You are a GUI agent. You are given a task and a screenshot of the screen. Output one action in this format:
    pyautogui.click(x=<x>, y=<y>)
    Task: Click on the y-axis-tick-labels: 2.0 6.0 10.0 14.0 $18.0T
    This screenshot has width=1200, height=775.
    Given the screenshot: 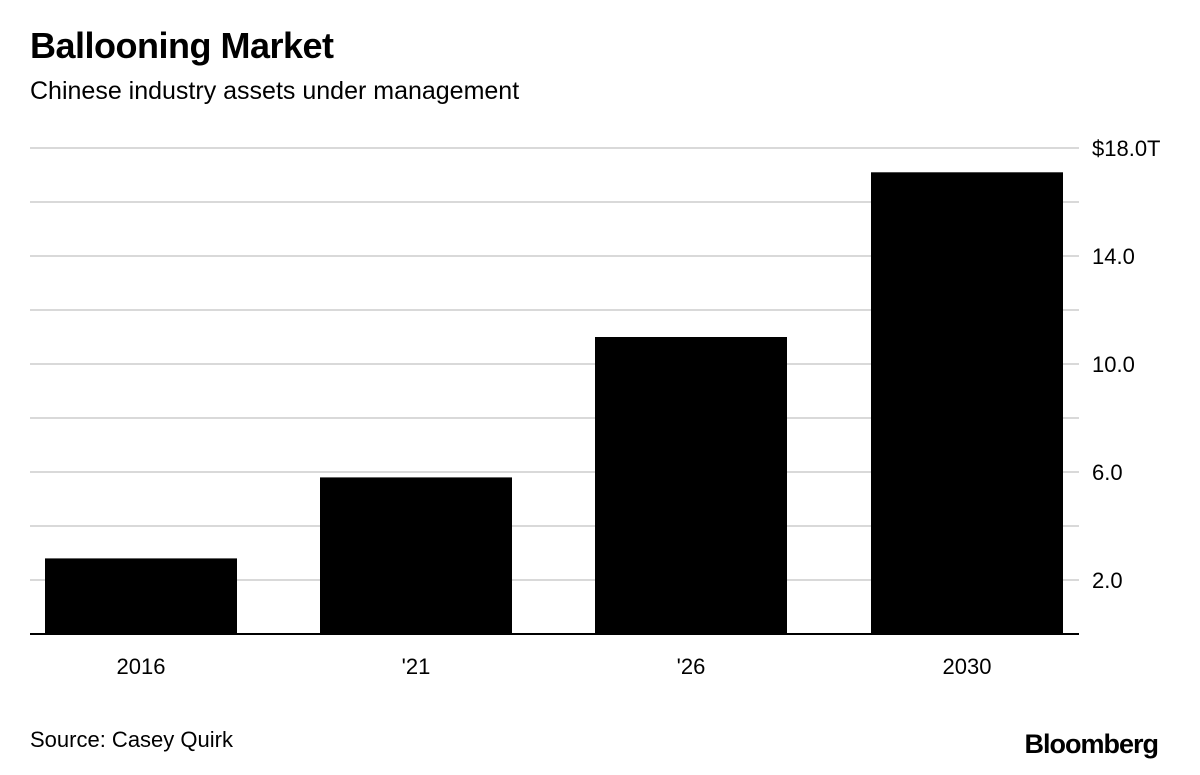 What is the action you would take?
    pyautogui.click(x=1126, y=364)
    